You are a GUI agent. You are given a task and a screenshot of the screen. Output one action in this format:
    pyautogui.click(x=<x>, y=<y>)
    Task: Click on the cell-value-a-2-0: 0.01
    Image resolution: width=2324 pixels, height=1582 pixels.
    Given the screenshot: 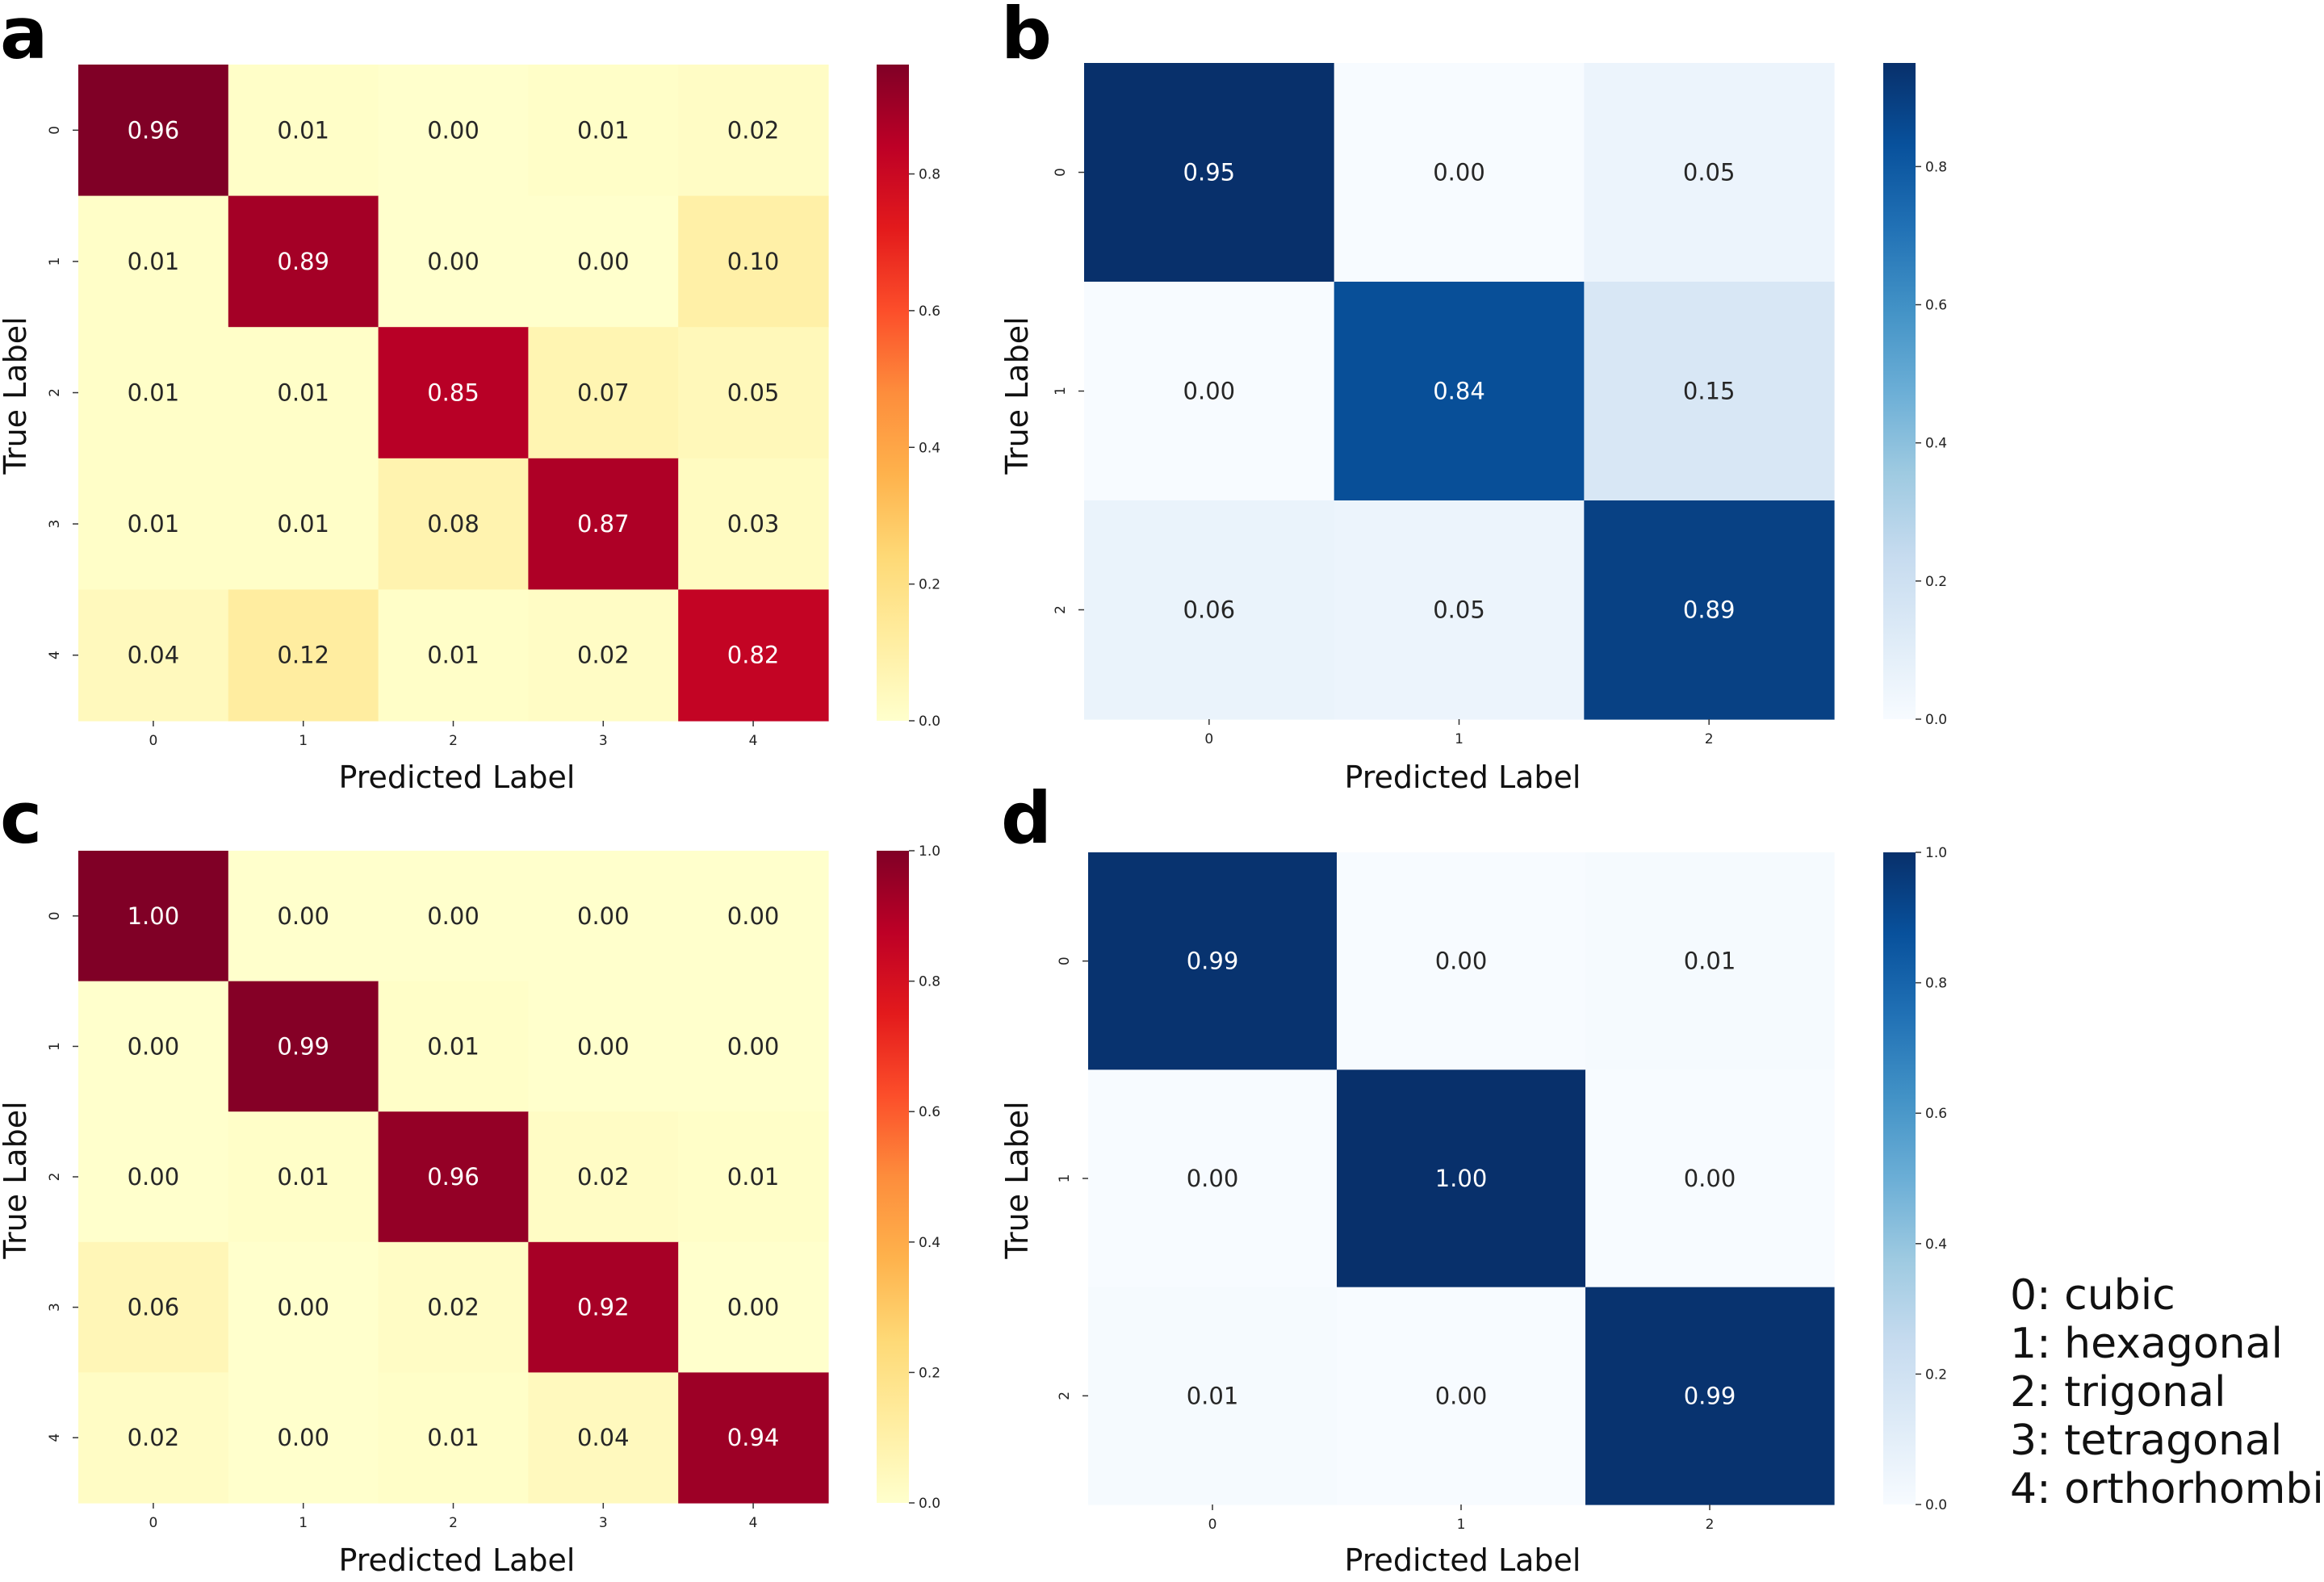 What is the action you would take?
    pyautogui.click(x=154, y=393)
    